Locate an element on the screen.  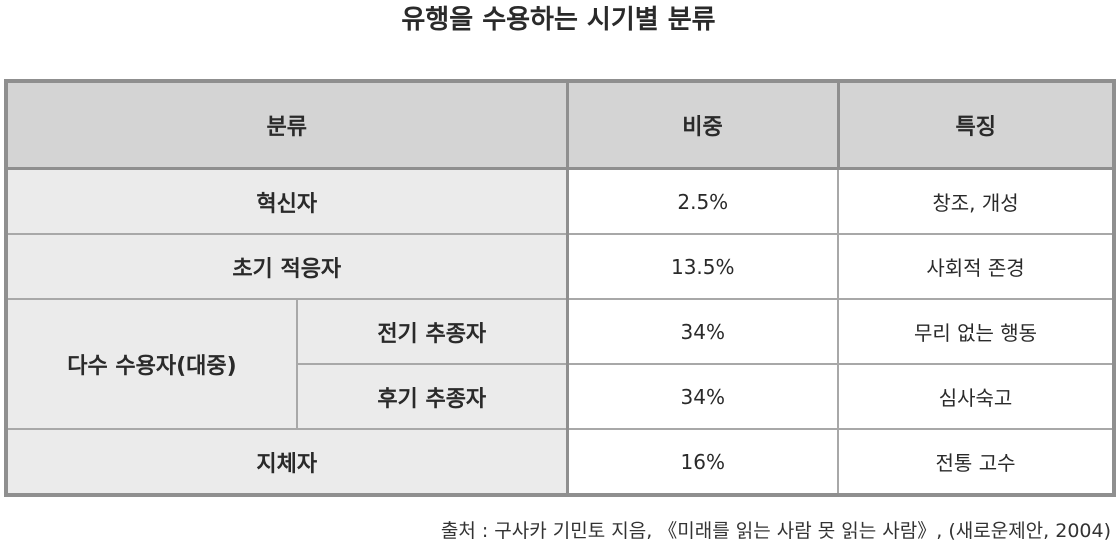
row-subcategory: 전기 추종자 is located at coordinates (432, 331).